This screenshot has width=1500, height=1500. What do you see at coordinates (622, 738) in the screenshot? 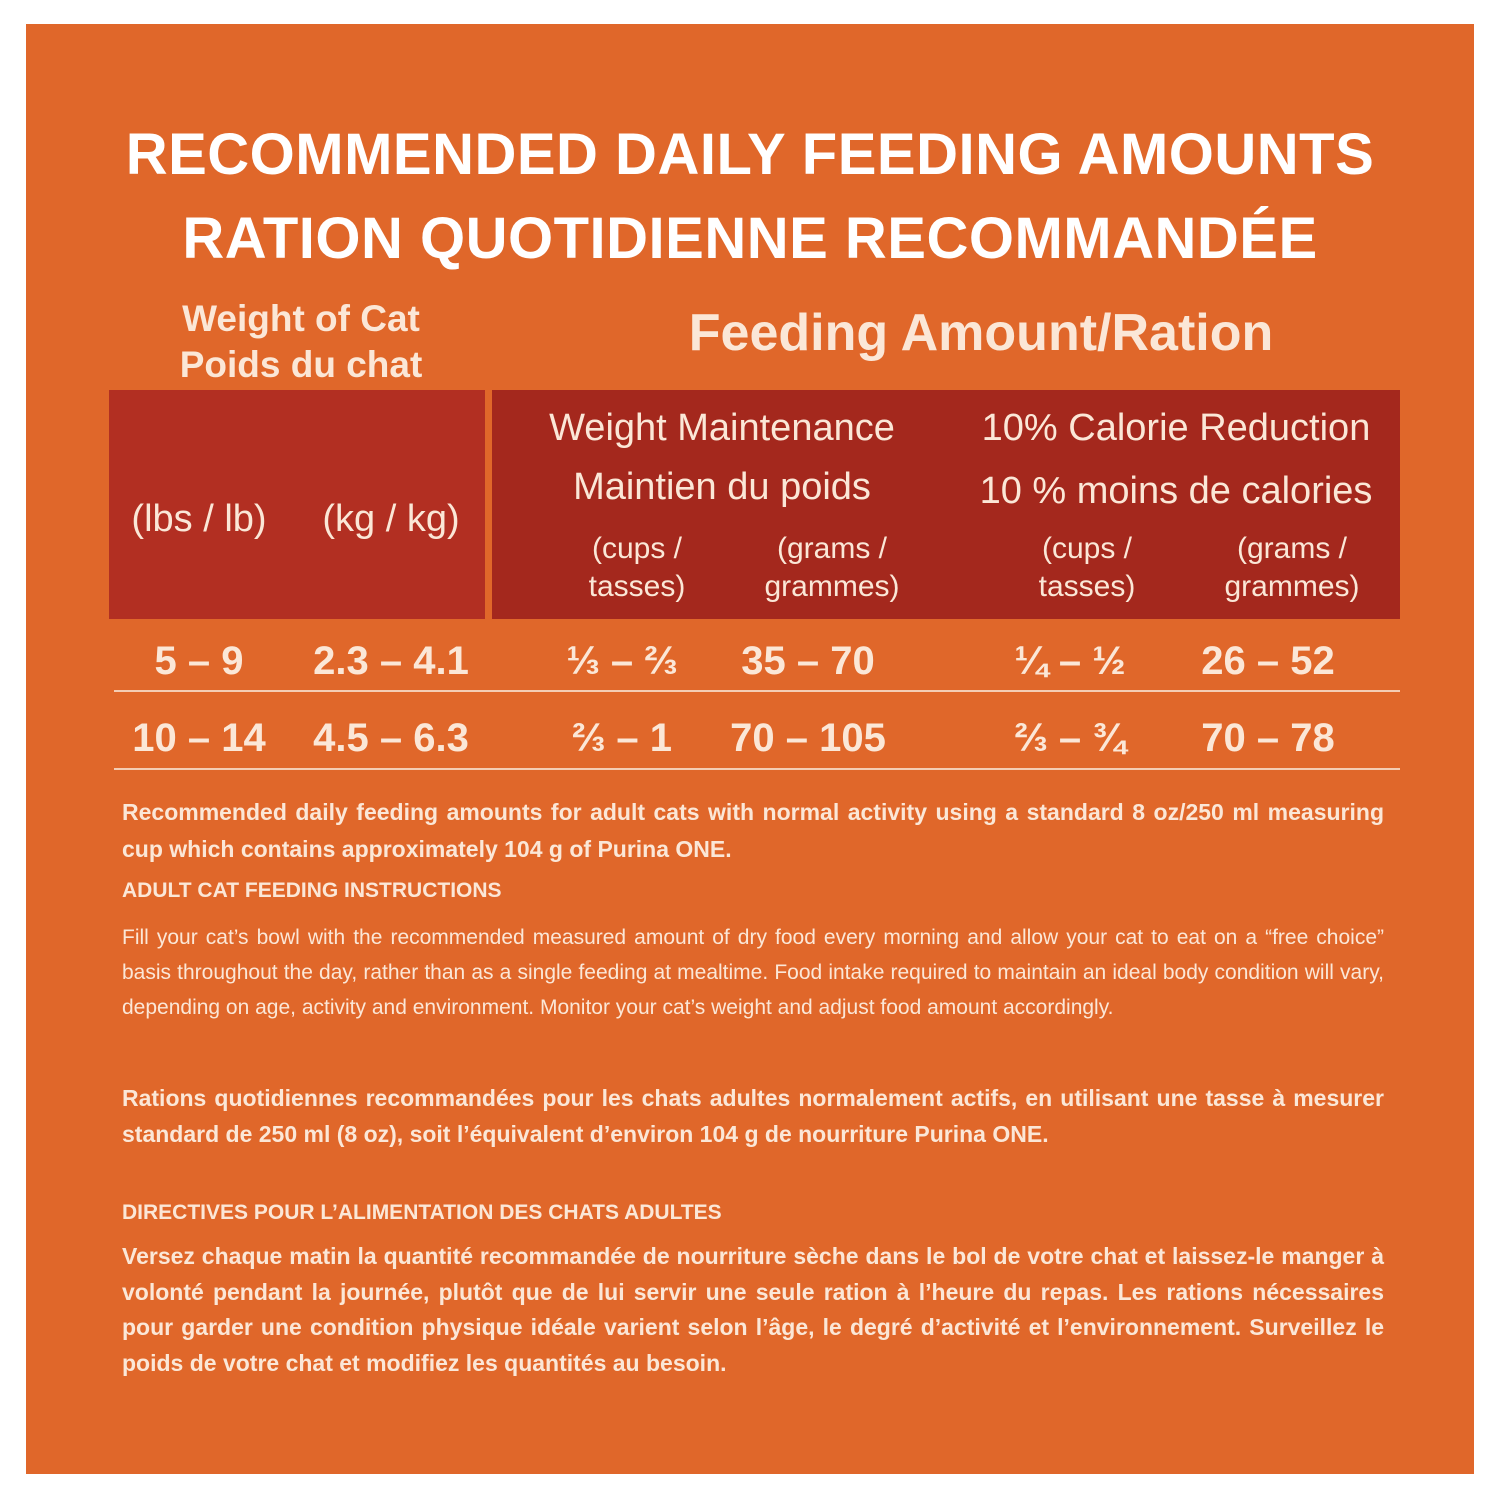
I see `row2-maintenance-cups: ⅔ – 1` at bounding box center [622, 738].